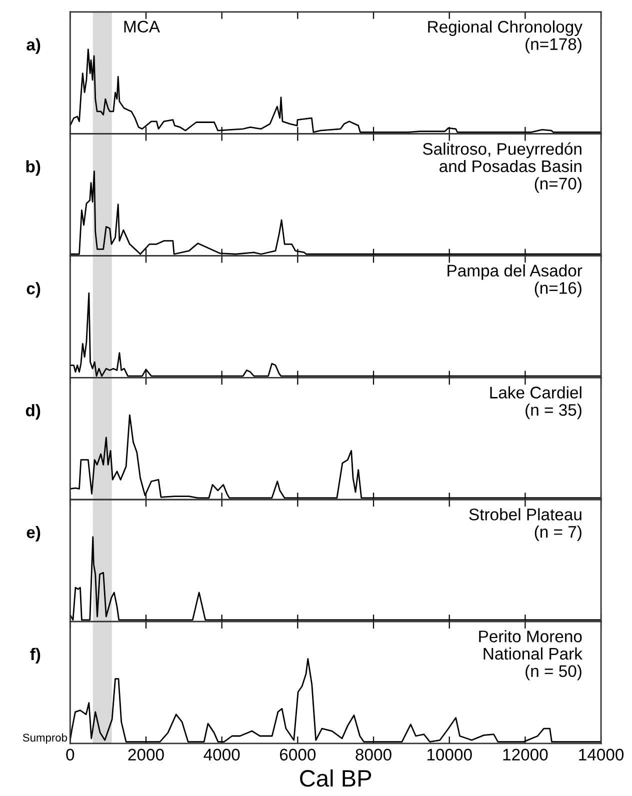 The image size is (632, 796). Describe the element at coordinates (33, 534) in the screenshot. I see `text: e)` at that location.